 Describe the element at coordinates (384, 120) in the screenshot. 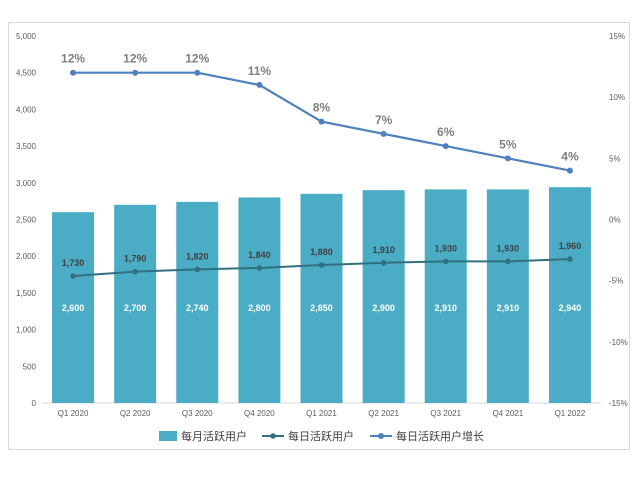

I see `growth-value-label: 7%` at that location.